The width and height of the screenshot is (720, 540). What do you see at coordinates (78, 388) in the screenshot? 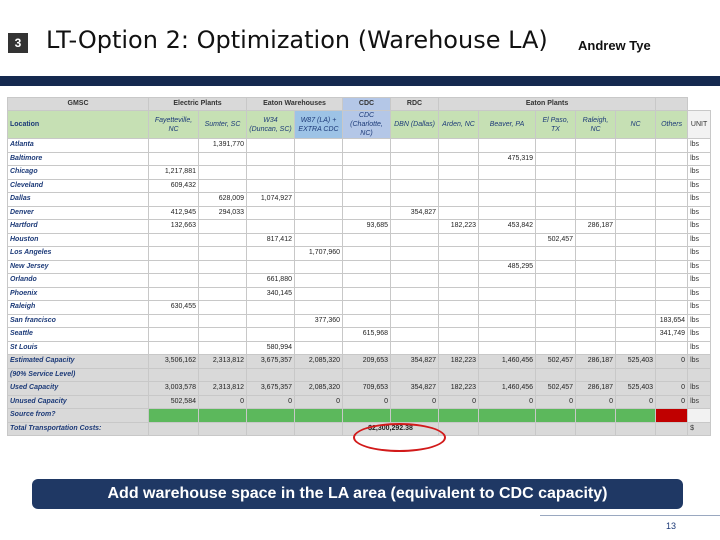
I see `summary-label: Used Capacity` at bounding box center [78, 388].